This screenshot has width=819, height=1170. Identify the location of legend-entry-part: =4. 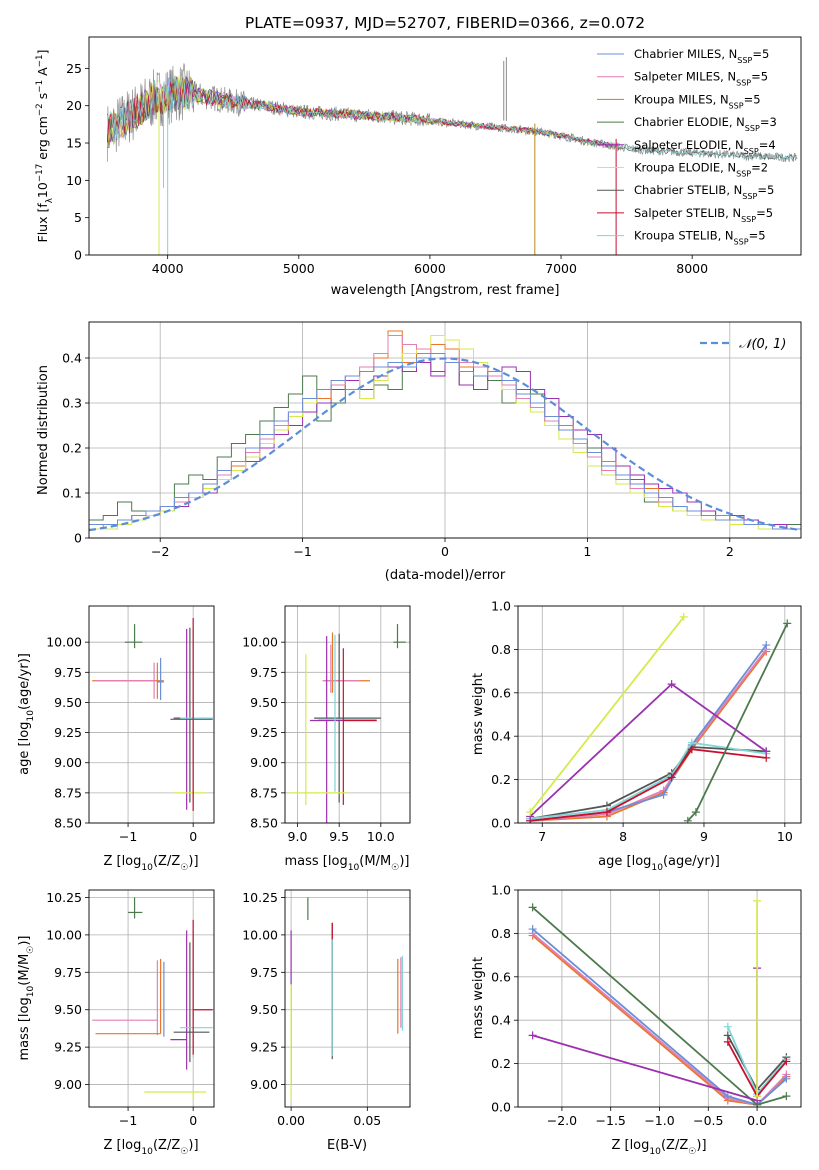
(767, 145).